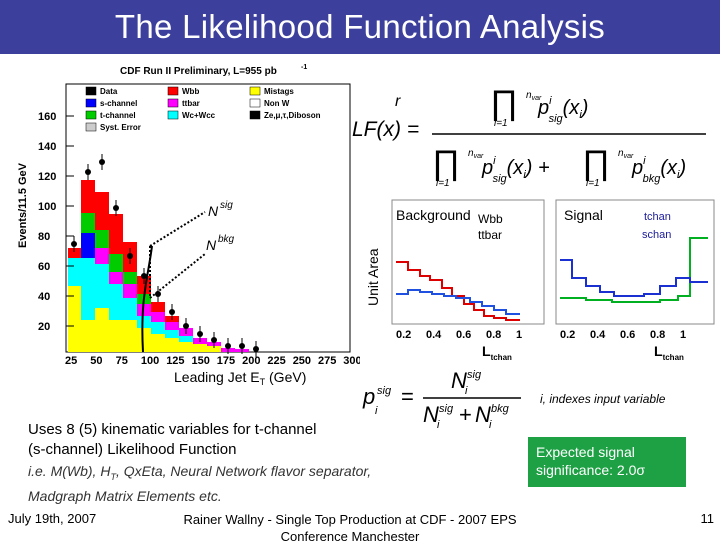  I want to click on plot-header: CDF Run II Preliminary, L=955 pb, so click(198, 71).